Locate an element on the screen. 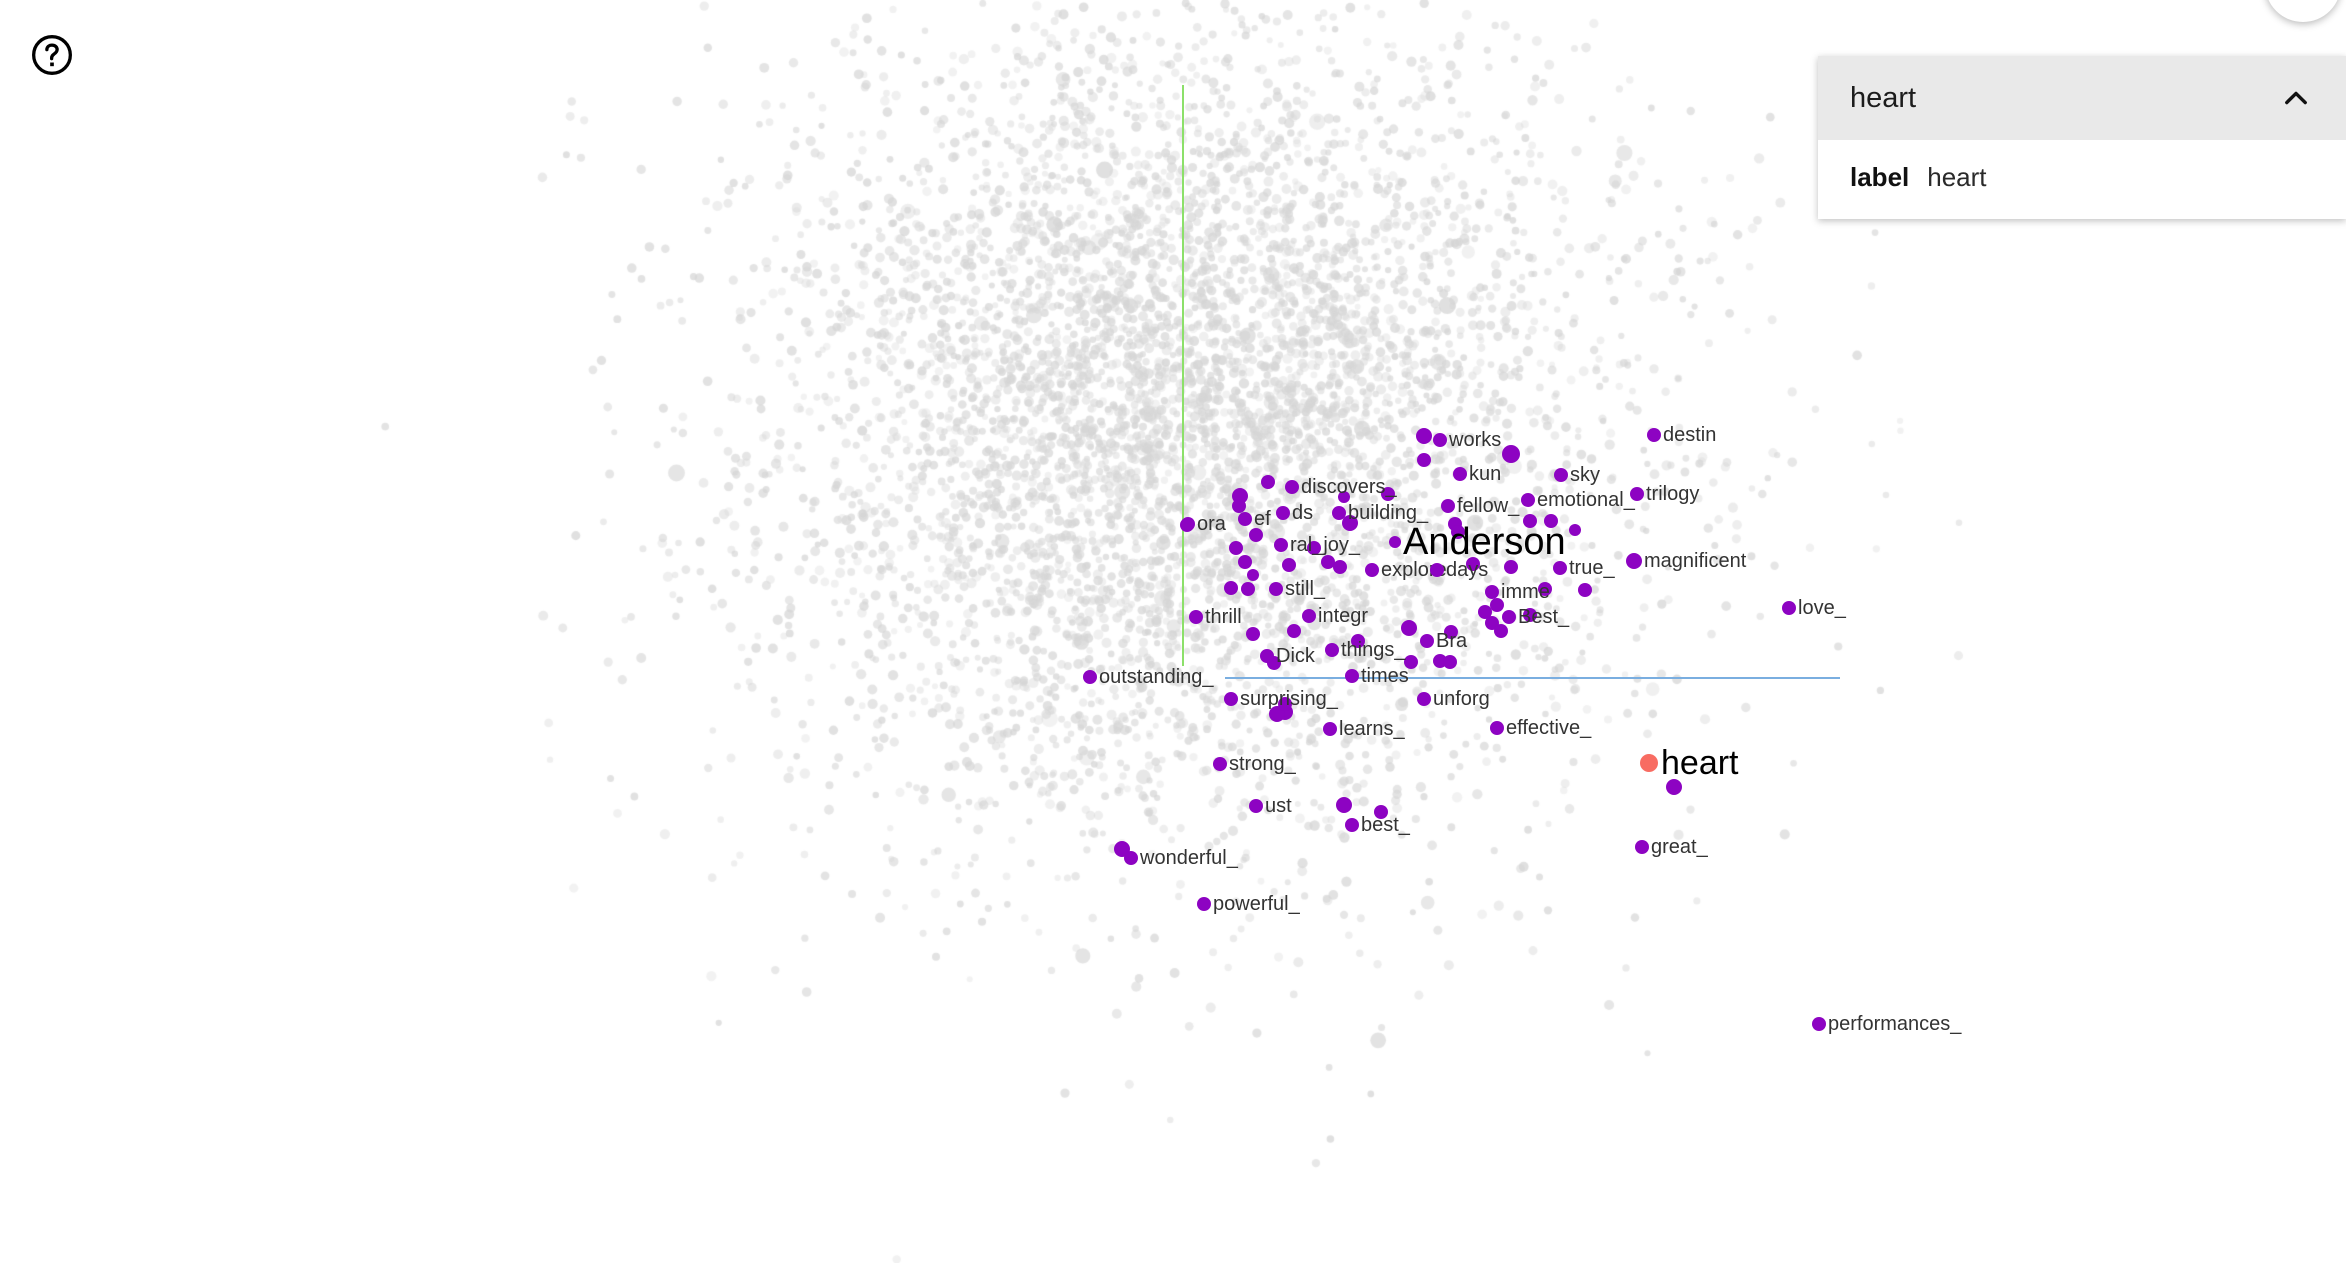  chevron-up-icon is located at coordinates (2296, 98).